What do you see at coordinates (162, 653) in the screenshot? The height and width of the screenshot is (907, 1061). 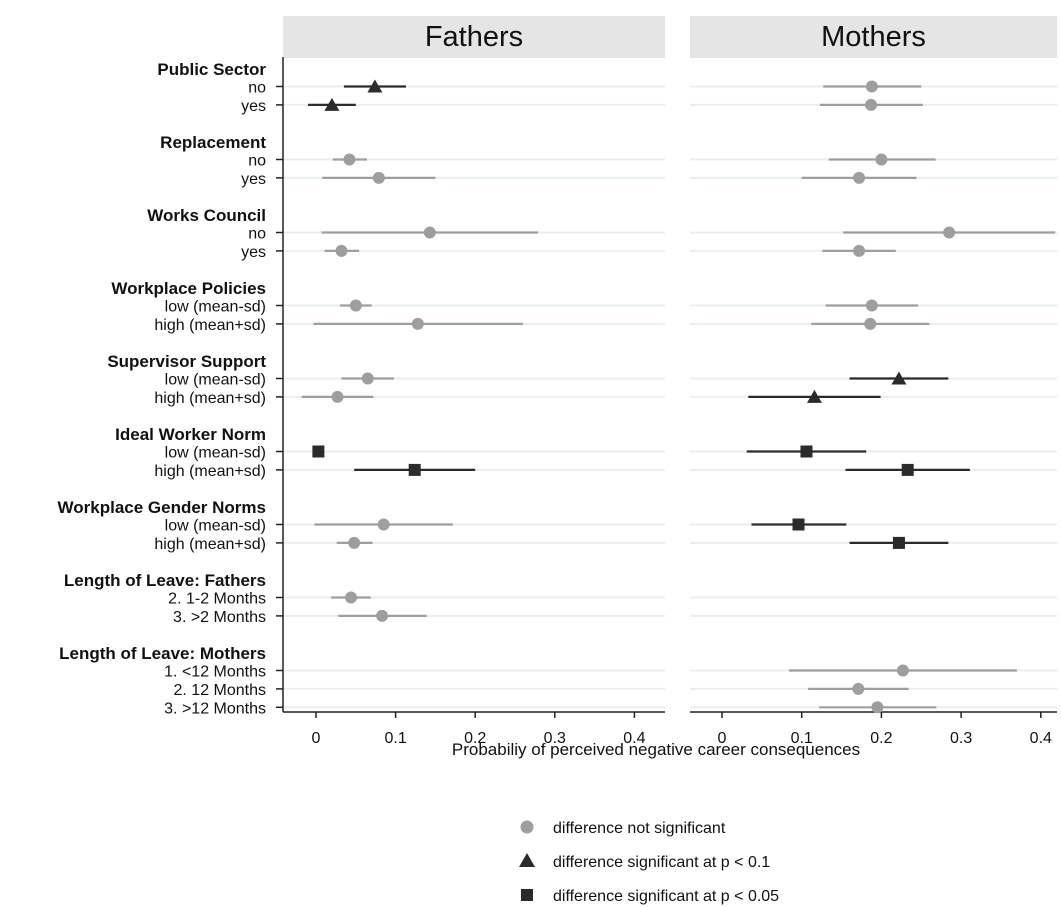 I see `group-title: Length of Leave: Mothers` at bounding box center [162, 653].